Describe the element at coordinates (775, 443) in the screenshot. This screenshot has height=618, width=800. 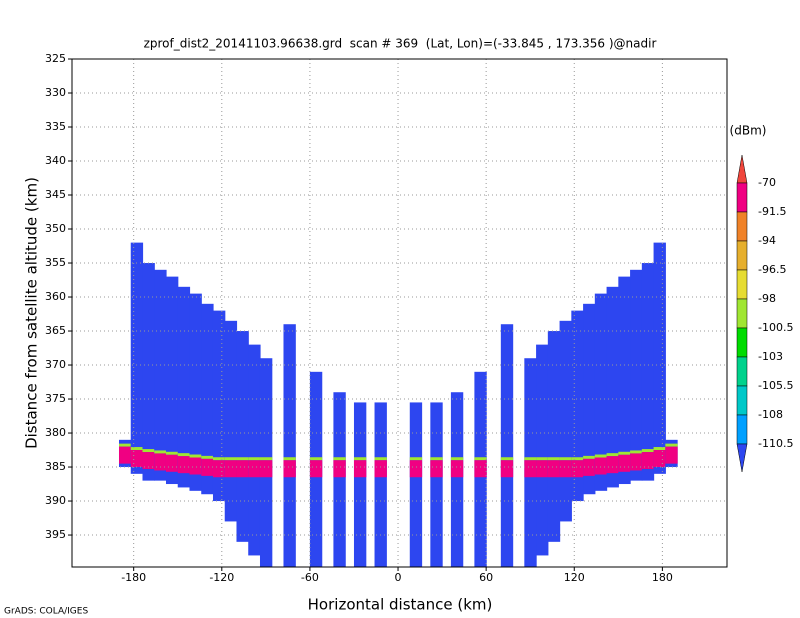
I see `colorbar-label: -110.5` at that location.